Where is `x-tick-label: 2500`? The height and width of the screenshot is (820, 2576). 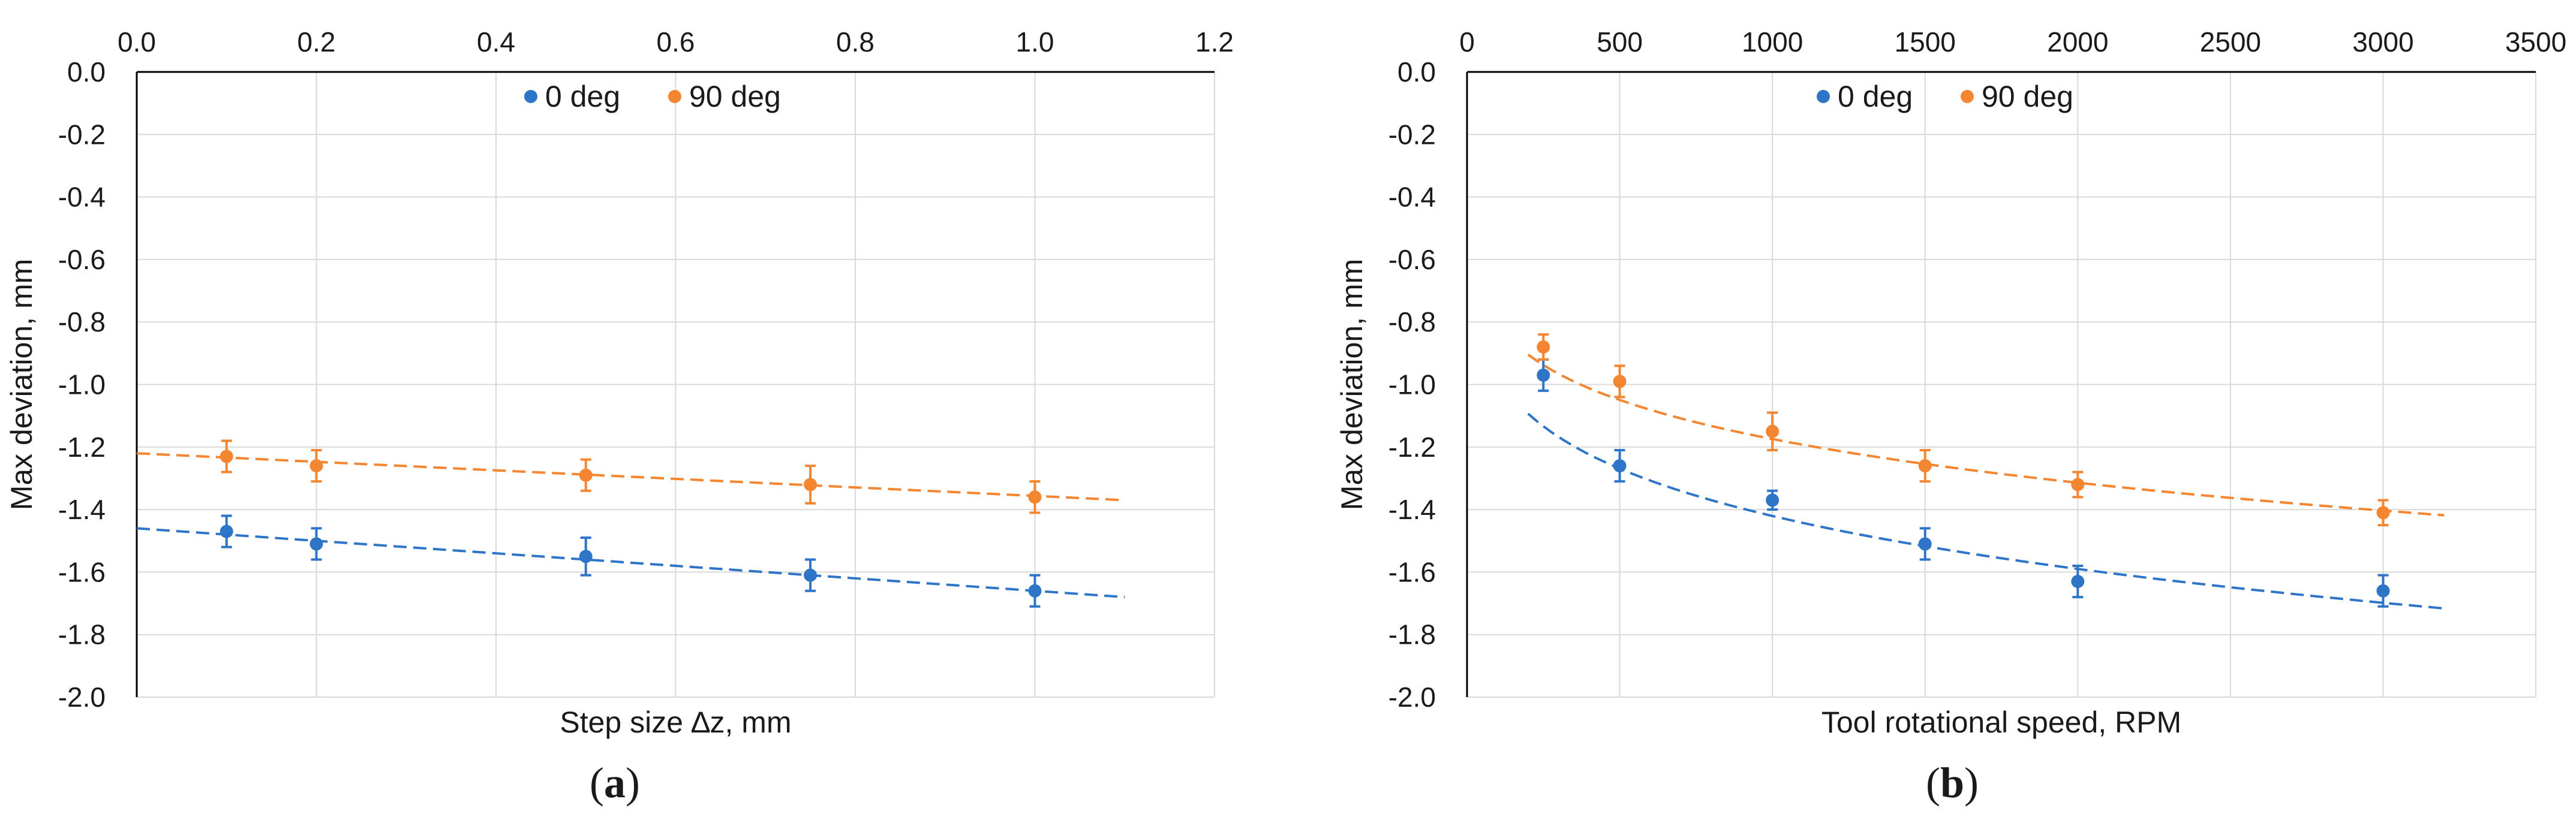 x-tick-label: 2500 is located at coordinates (2231, 42).